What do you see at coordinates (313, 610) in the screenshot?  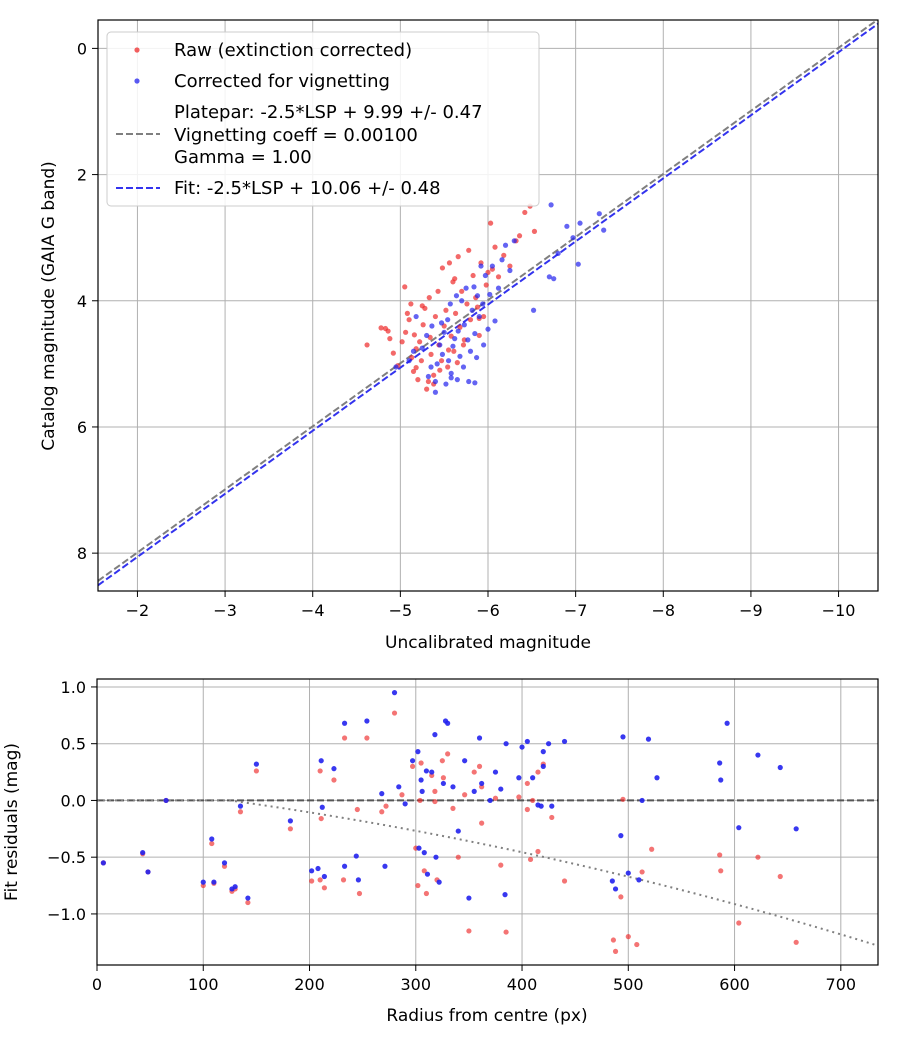 I see `calibration-x-tick-label: −4` at bounding box center [313, 610].